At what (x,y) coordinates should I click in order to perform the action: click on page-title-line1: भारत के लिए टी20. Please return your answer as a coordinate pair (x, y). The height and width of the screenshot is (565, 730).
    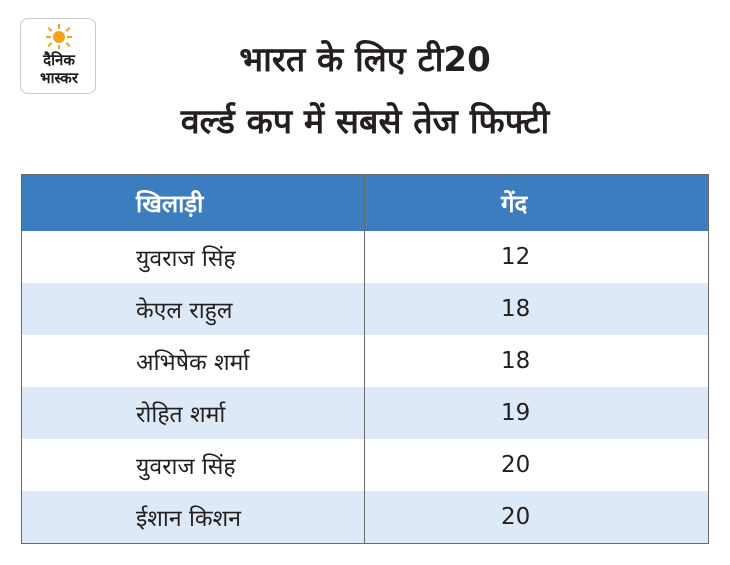
    Looking at the image, I should click on (365, 60).